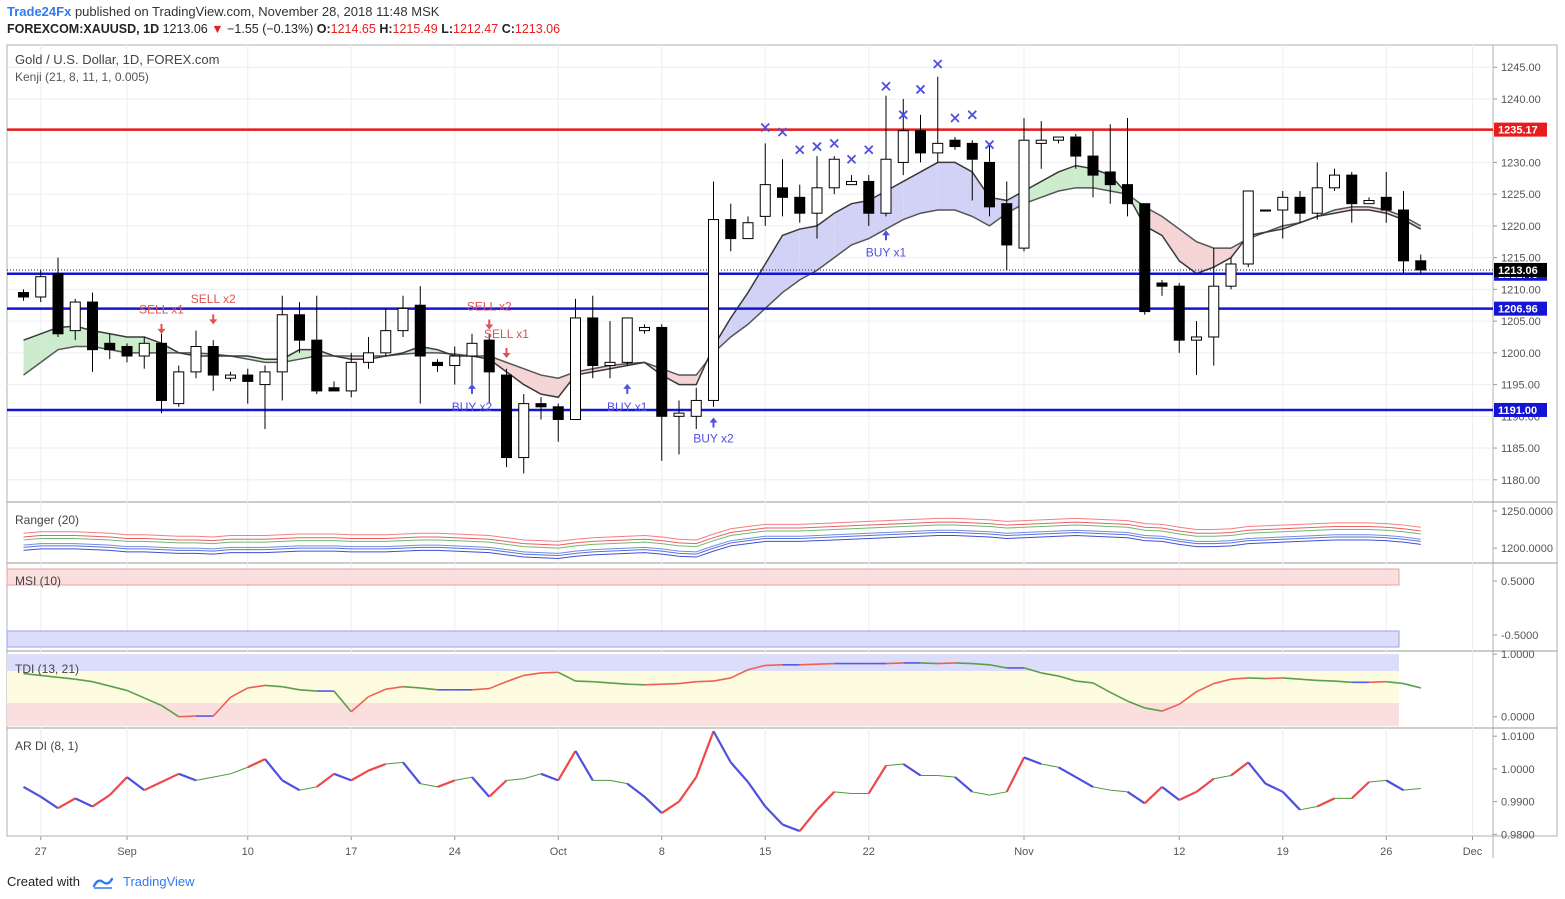 The height and width of the screenshot is (899, 1565). What do you see at coordinates (39, 11) in the screenshot?
I see `publisher-name: Trade24Fx` at bounding box center [39, 11].